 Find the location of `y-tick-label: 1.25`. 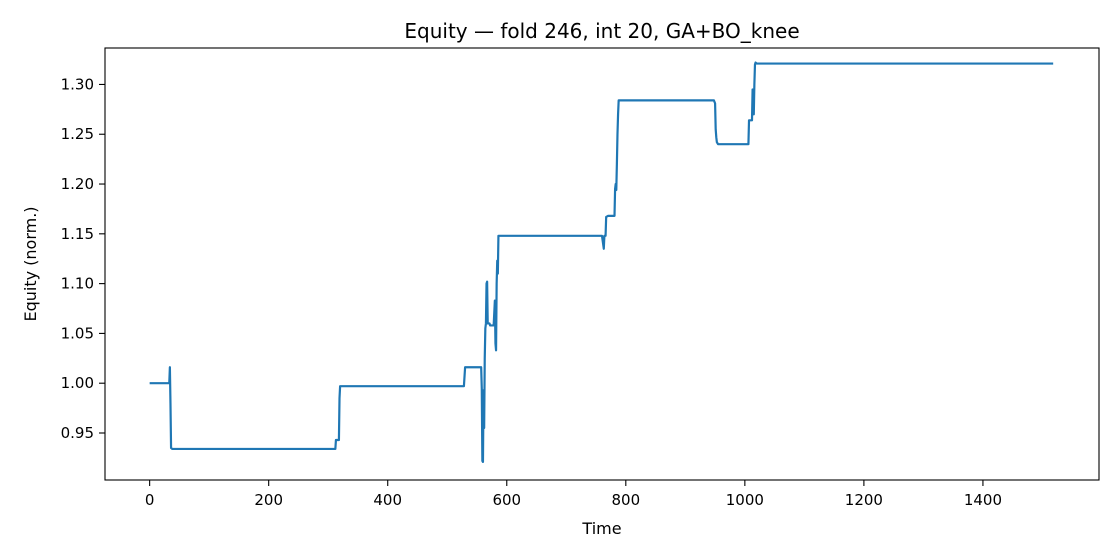

y-tick-label: 1.25 is located at coordinates (77, 134).